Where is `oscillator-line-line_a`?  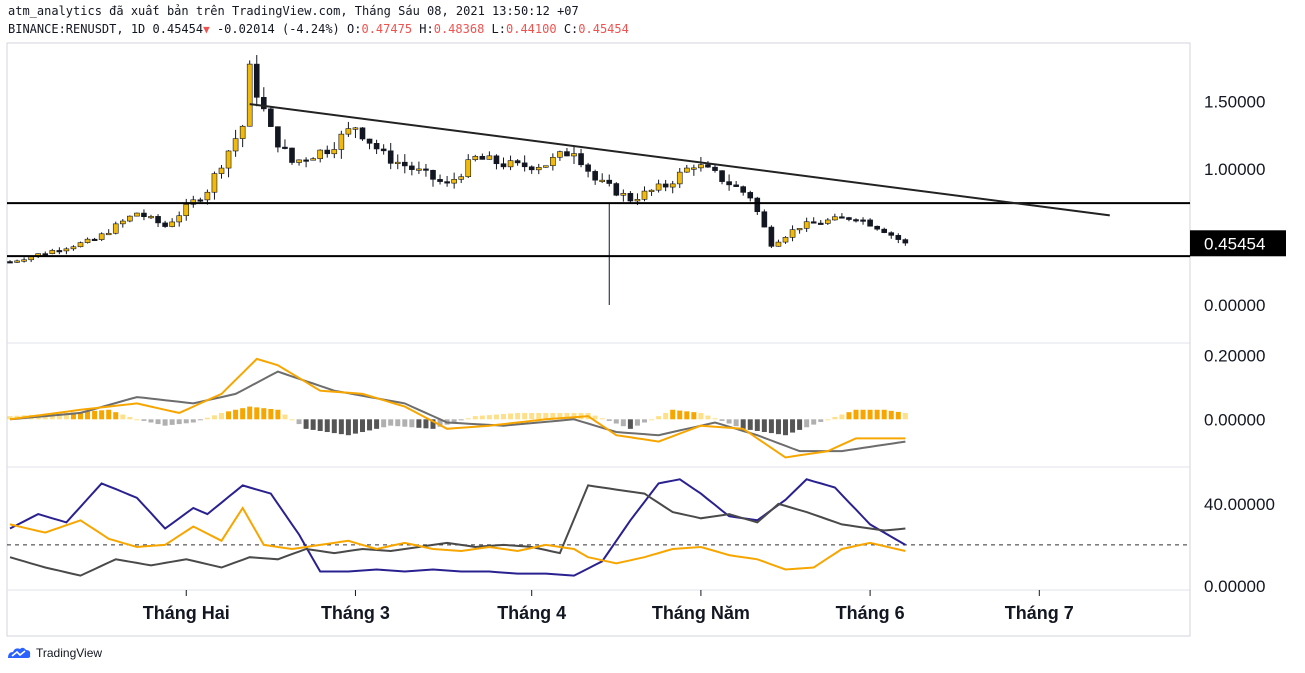 oscillator-line-line_a is located at coordinates (457, 527).